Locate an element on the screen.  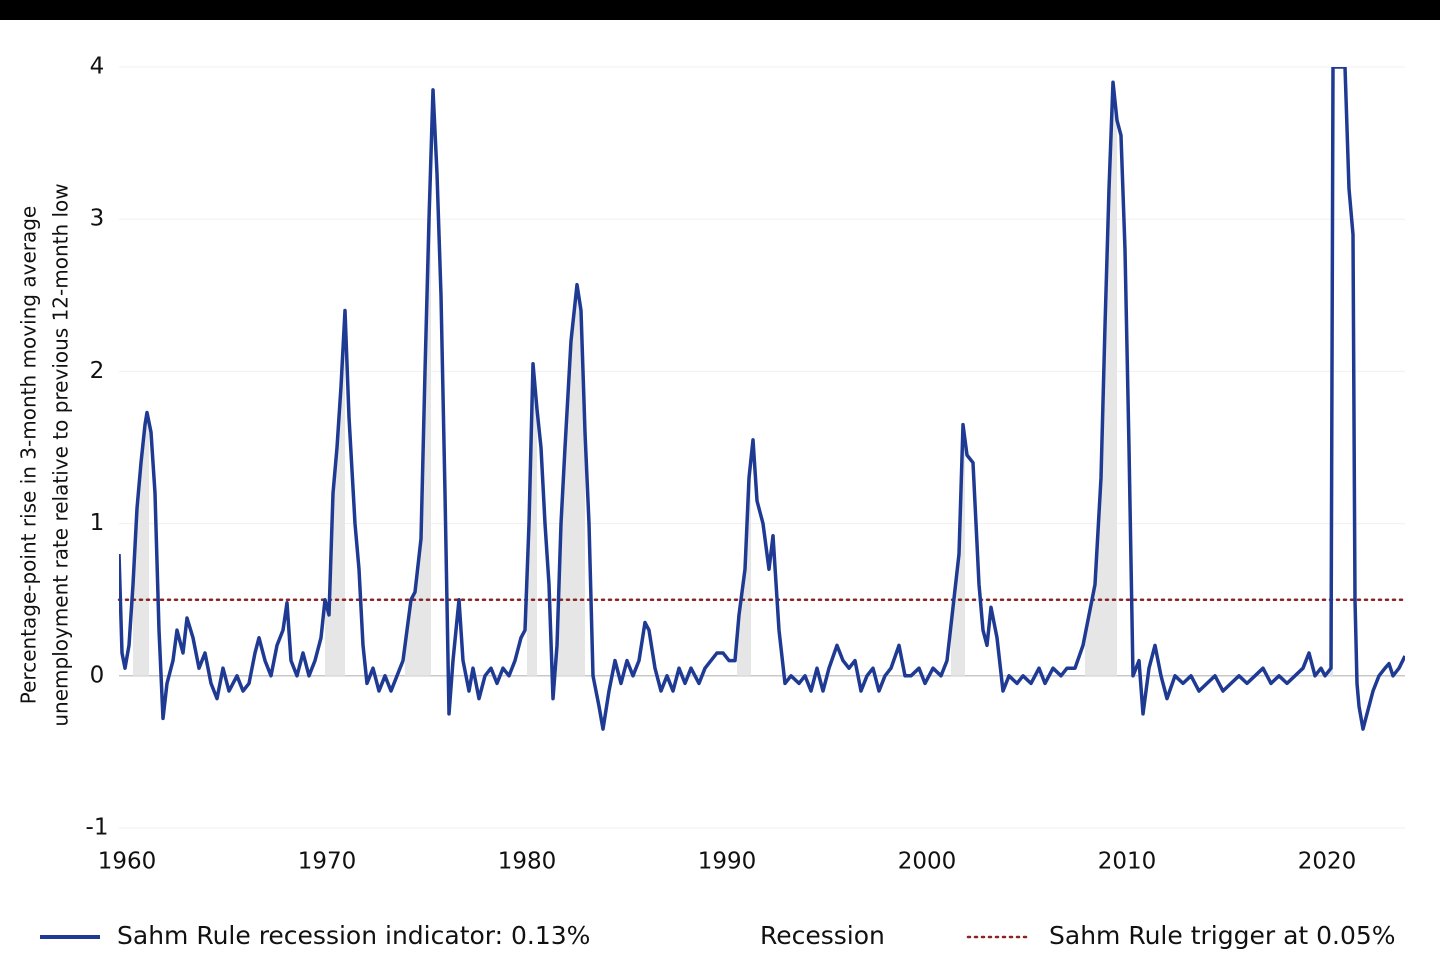
legend-label: Recession is located at coordinates (822, 935).